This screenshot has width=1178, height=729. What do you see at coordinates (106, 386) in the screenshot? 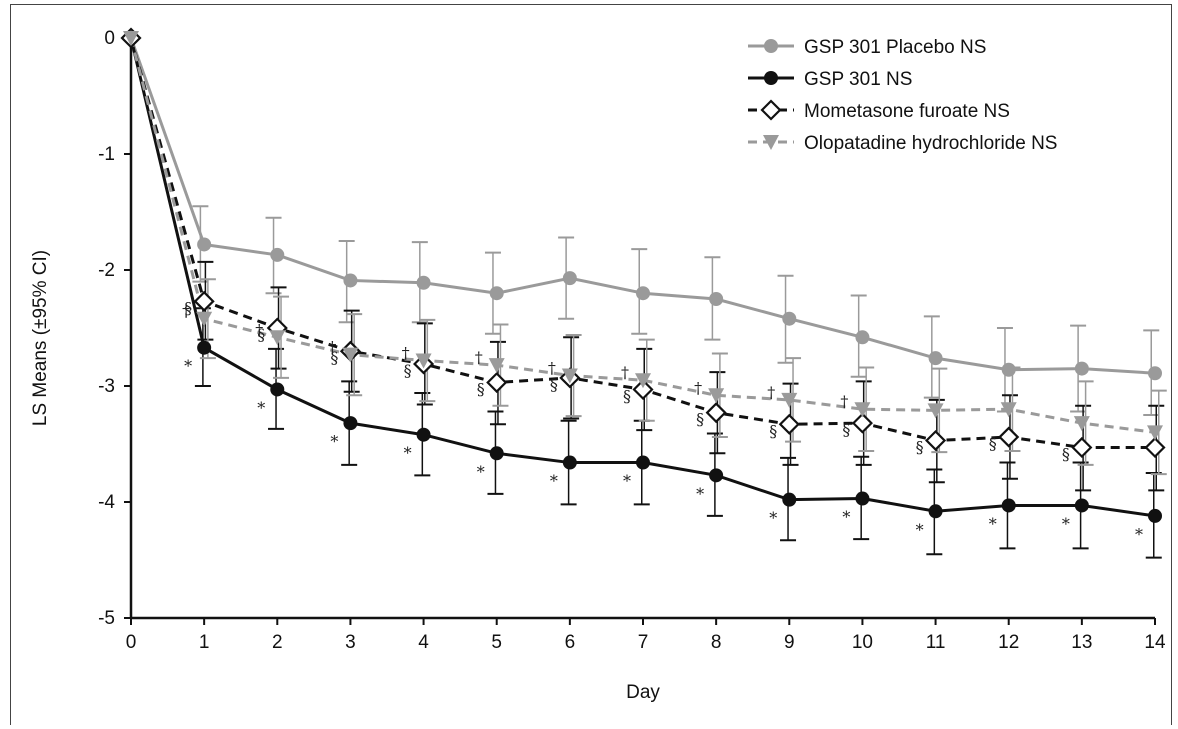
I see `y-tick-label: -3` at bounding box center [106, 386].